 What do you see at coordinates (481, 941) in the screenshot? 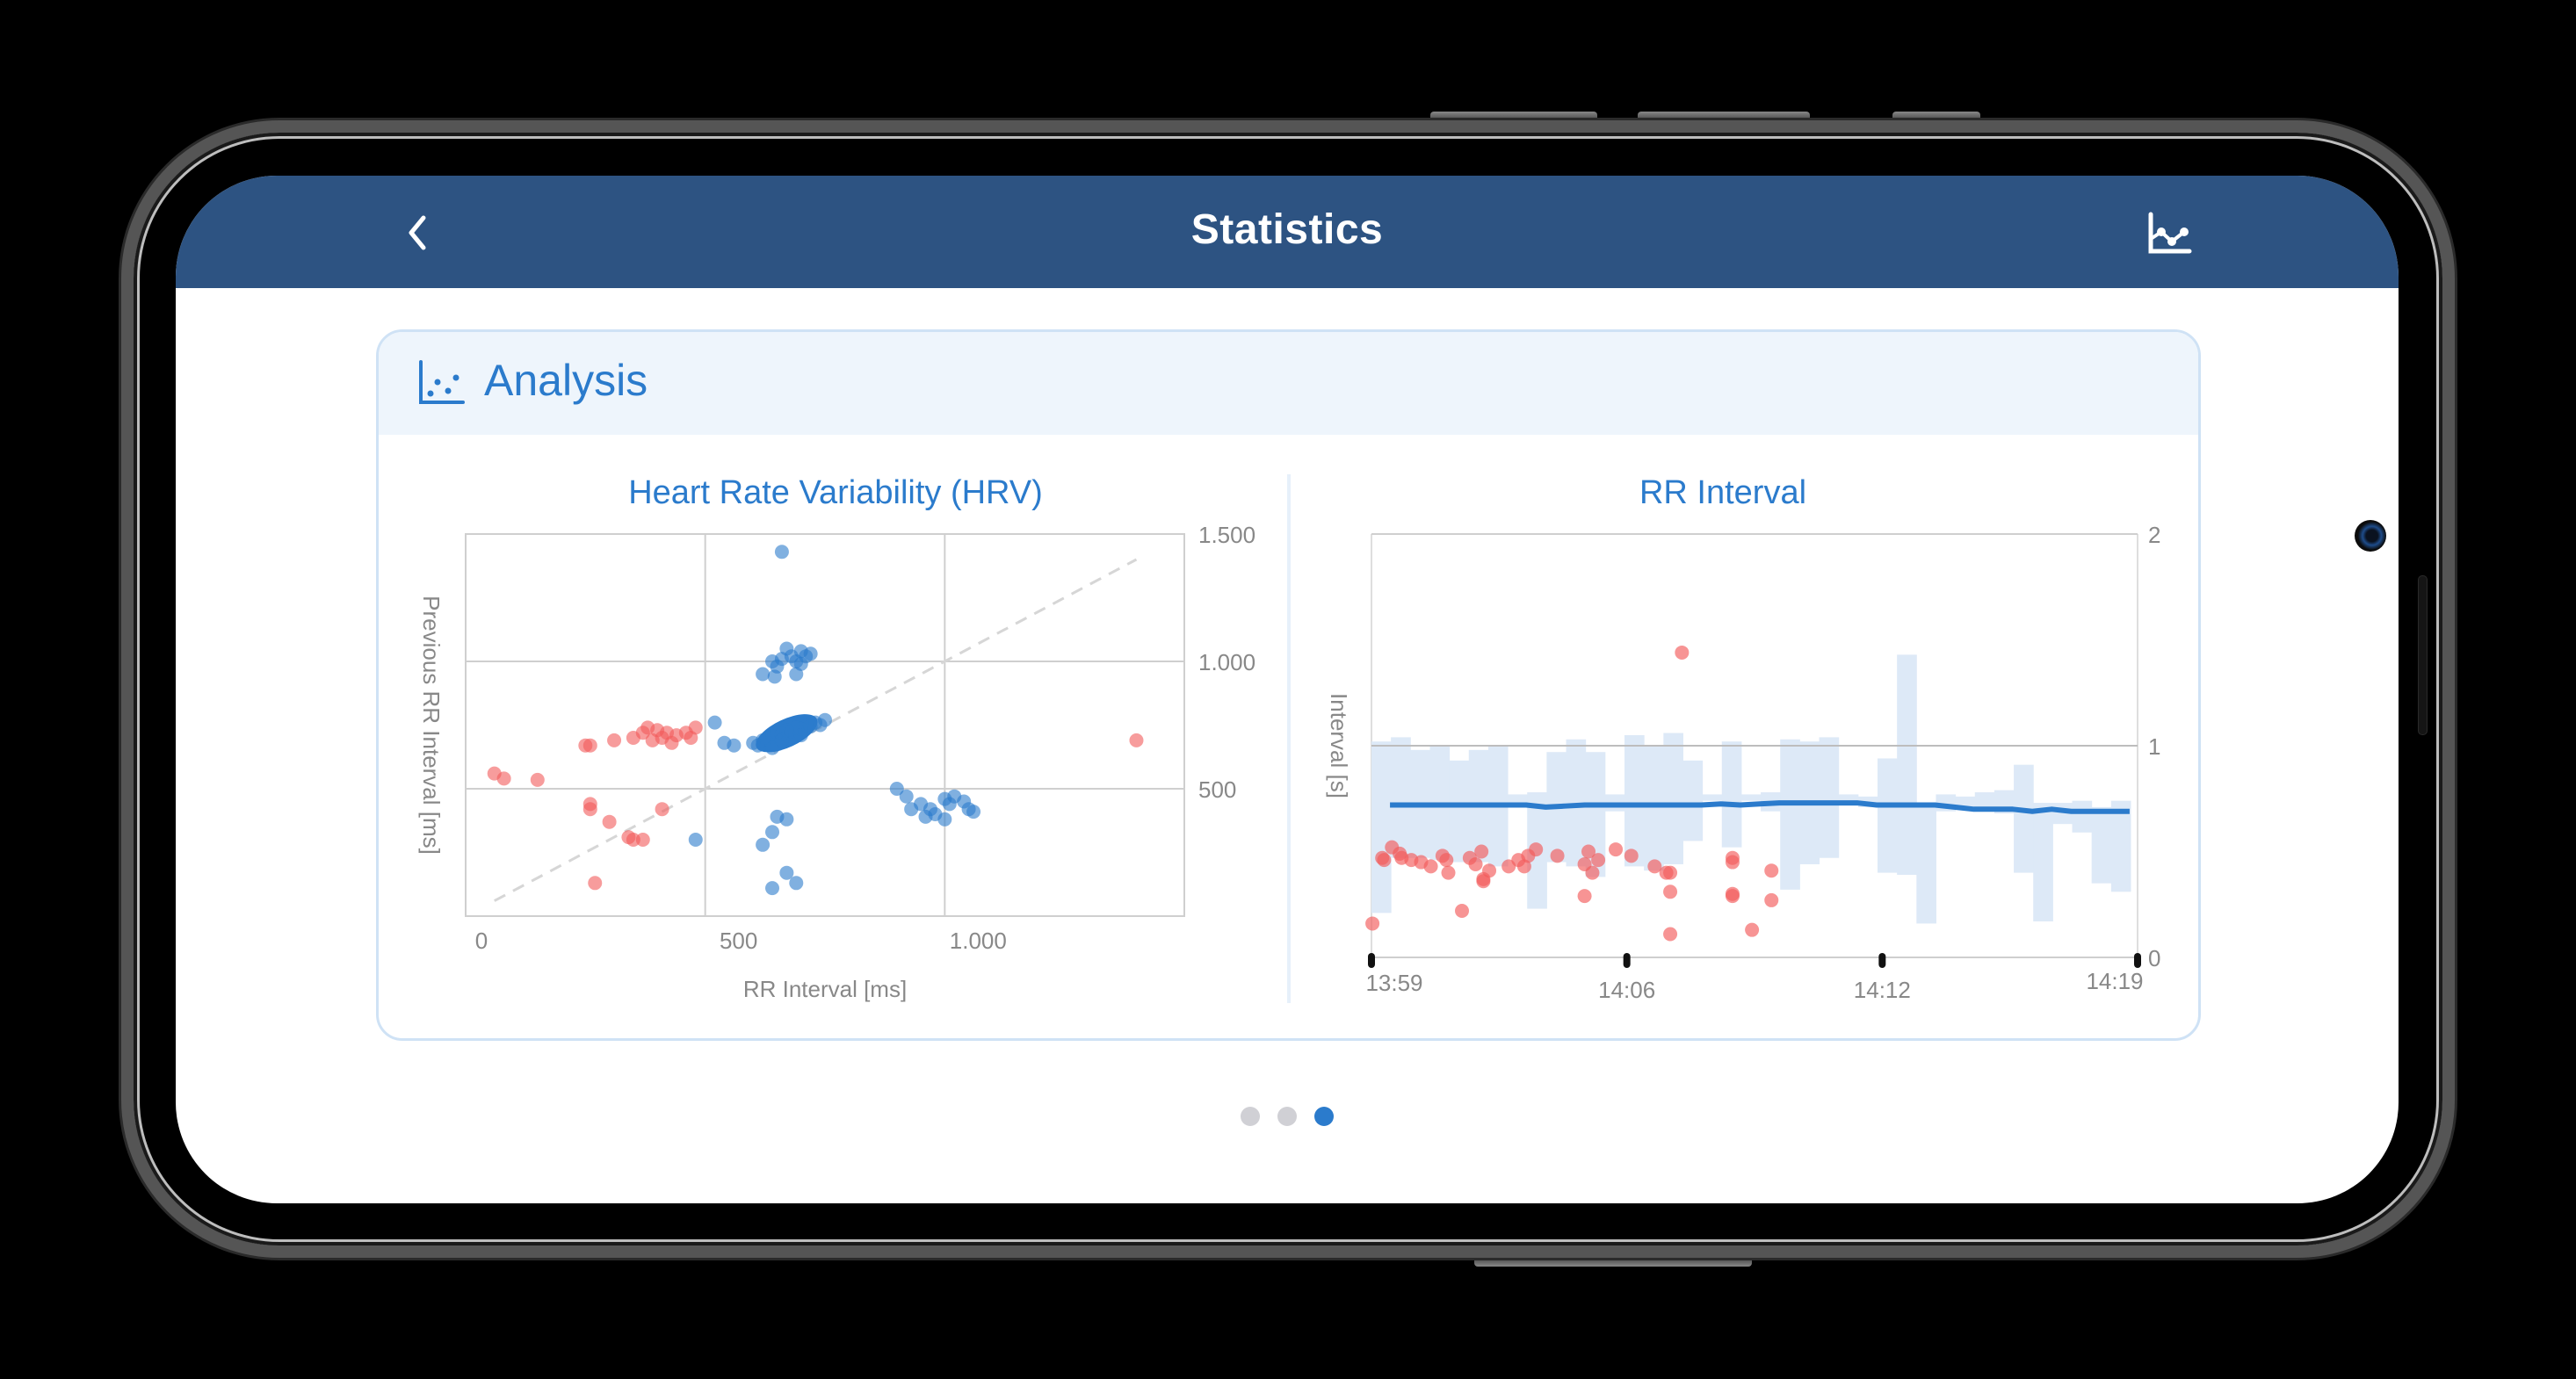
I see `x-tick-label: 0` at bounding box center [481, 941].